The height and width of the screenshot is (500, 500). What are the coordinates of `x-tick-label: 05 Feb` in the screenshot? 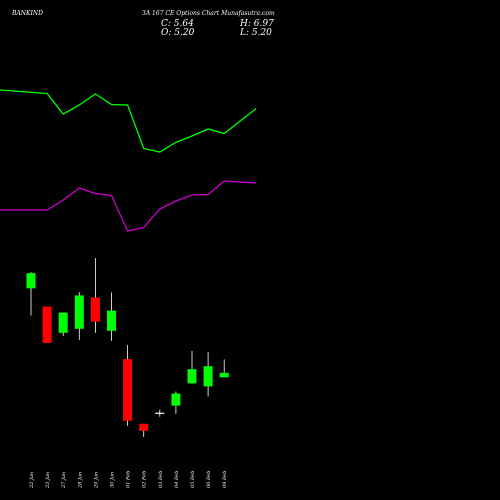 It's located at (193, 479).